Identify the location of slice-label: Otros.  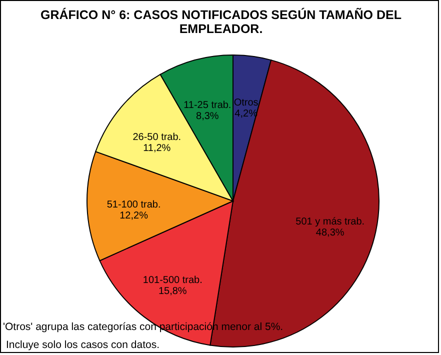
(246, 103).